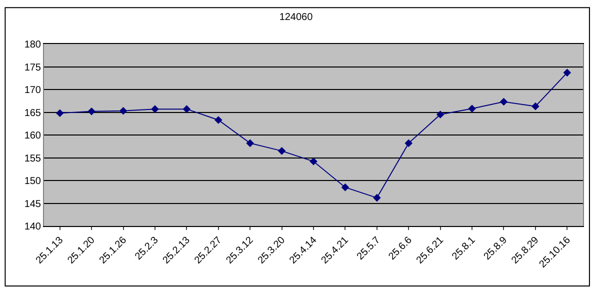  Describe the element at coordinates (33, 45) in the screenshot. I see `y-tick-label: 180` at that location.